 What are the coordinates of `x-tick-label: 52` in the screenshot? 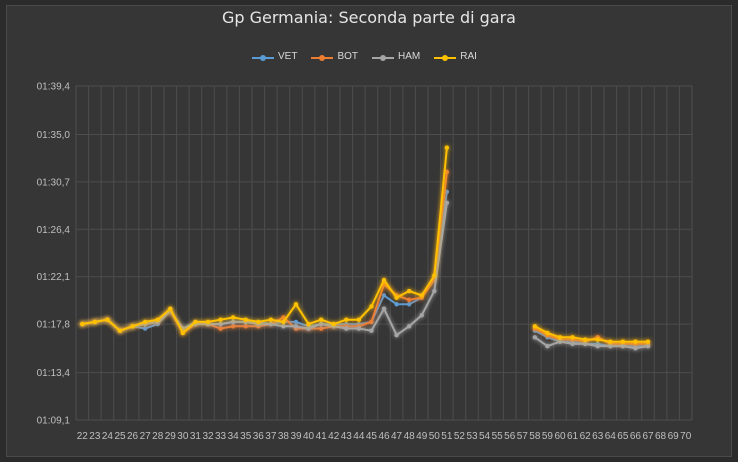 It's located at (460, 436).